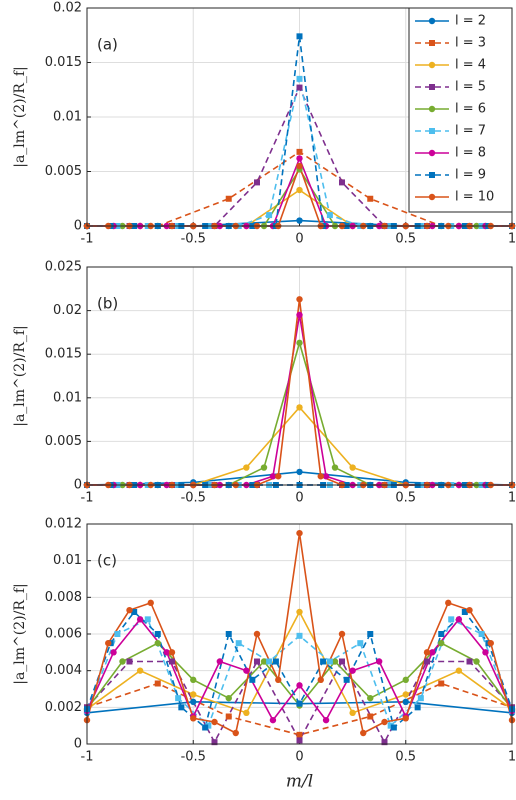  Describe the element at coordinates (470, 87) in the screenshot. I see `legend-label: l = 5` at that location.